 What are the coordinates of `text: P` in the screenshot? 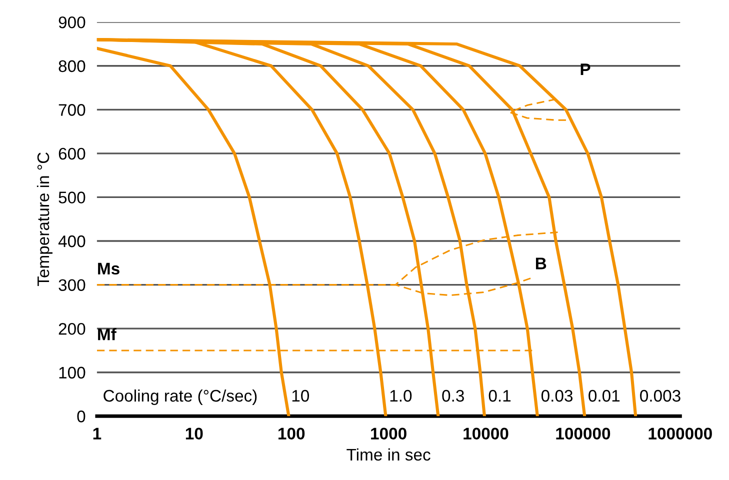 It's located at (585, 70).